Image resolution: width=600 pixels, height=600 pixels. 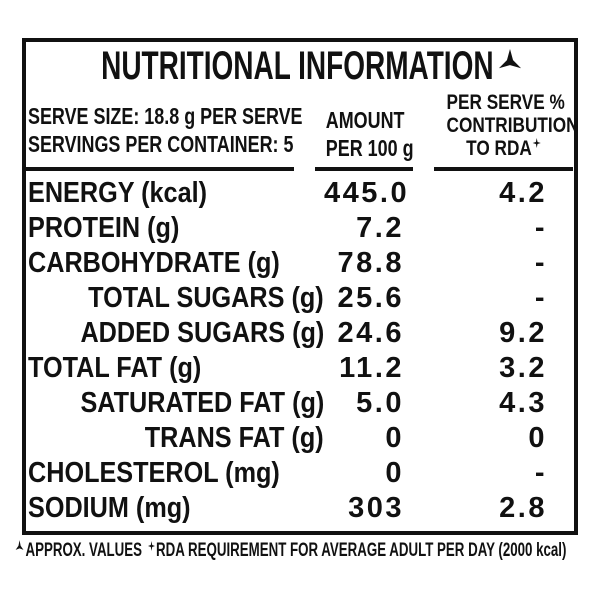 What do you see at coordinates (371, 368) in the screenshot?
I see `nutrient-amount-cell: 11.2` at bounding box center [371, 368].